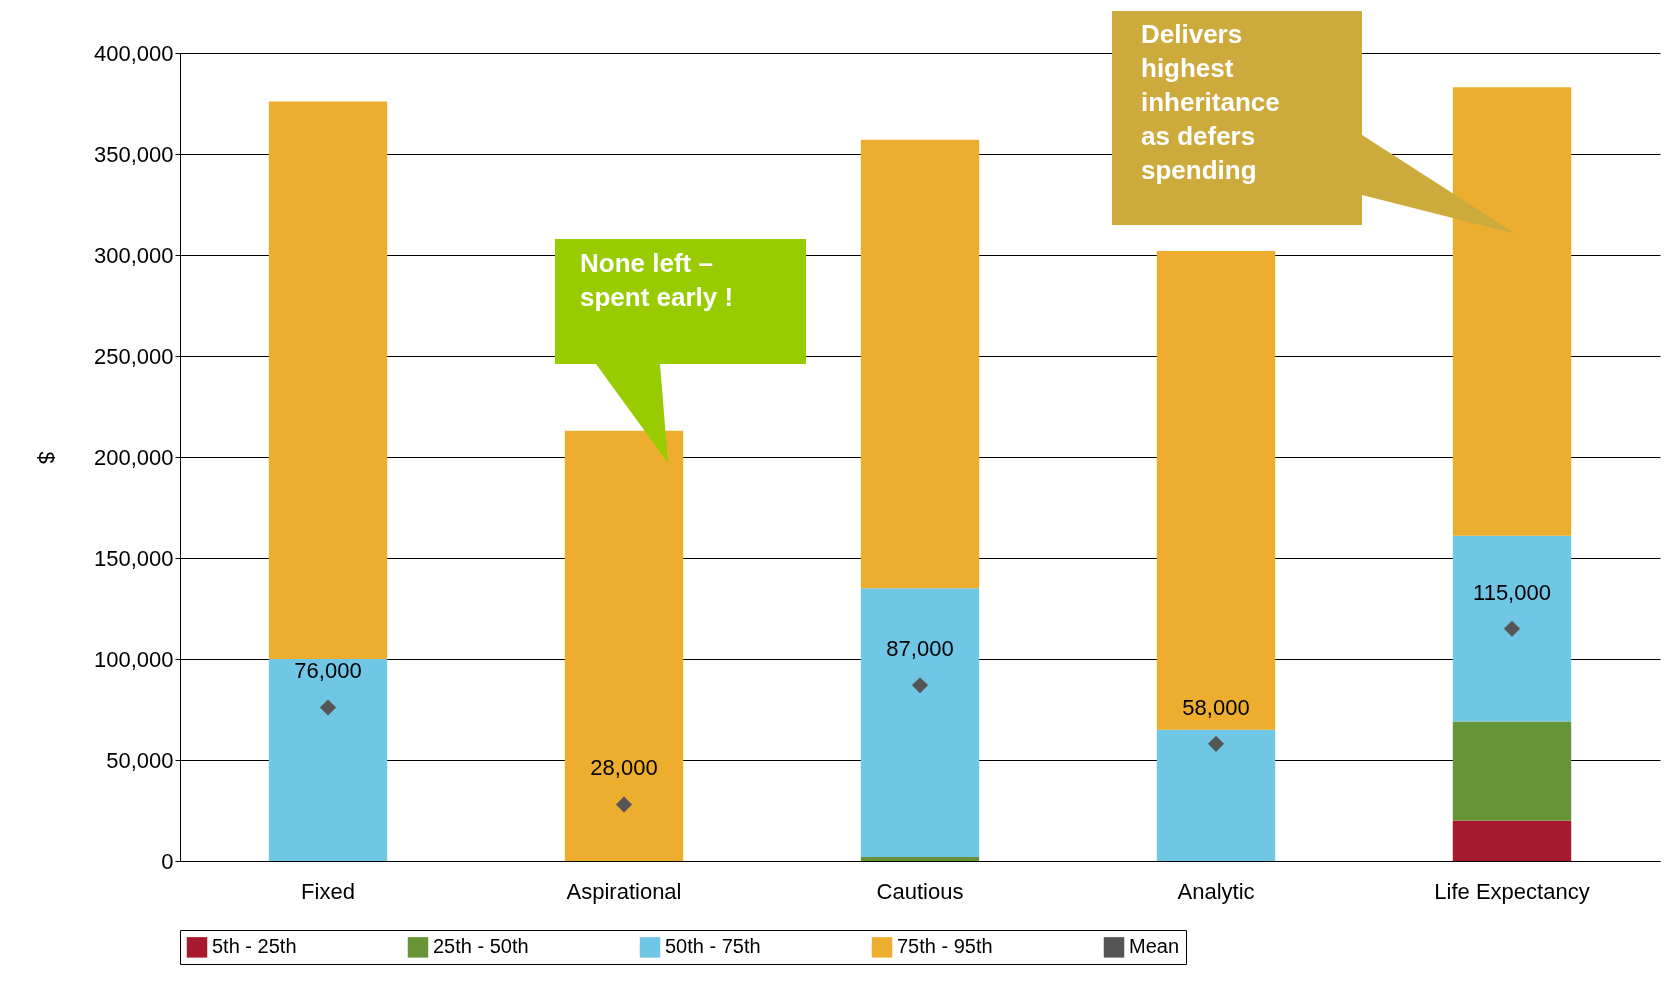 This screenshot has width=1668, height=985. I want to click on y-tick-label: 200,000, so click(133, 457).